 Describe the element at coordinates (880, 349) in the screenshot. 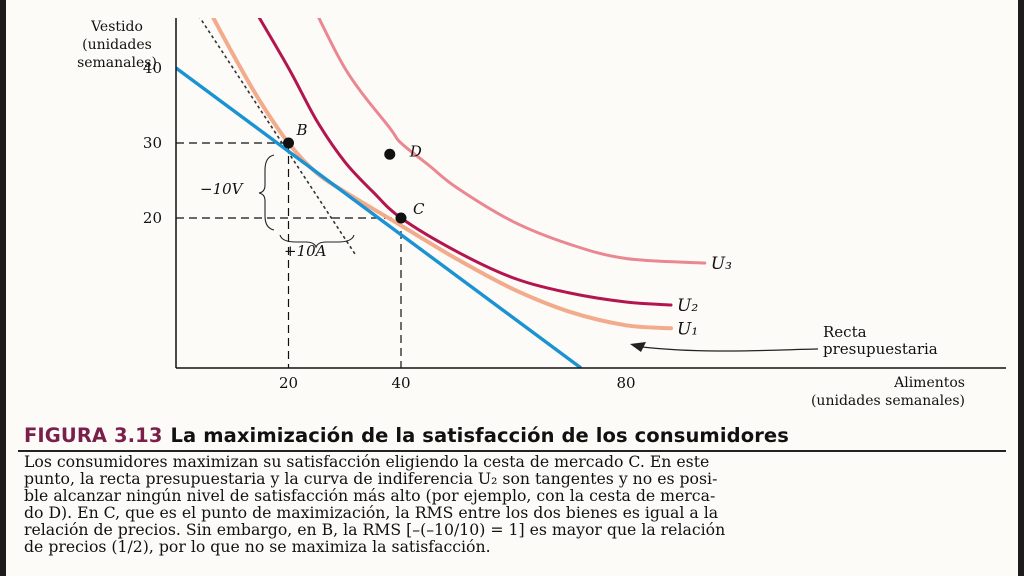

I see `budget-line-label-line-2: presupuestaria` at that location.